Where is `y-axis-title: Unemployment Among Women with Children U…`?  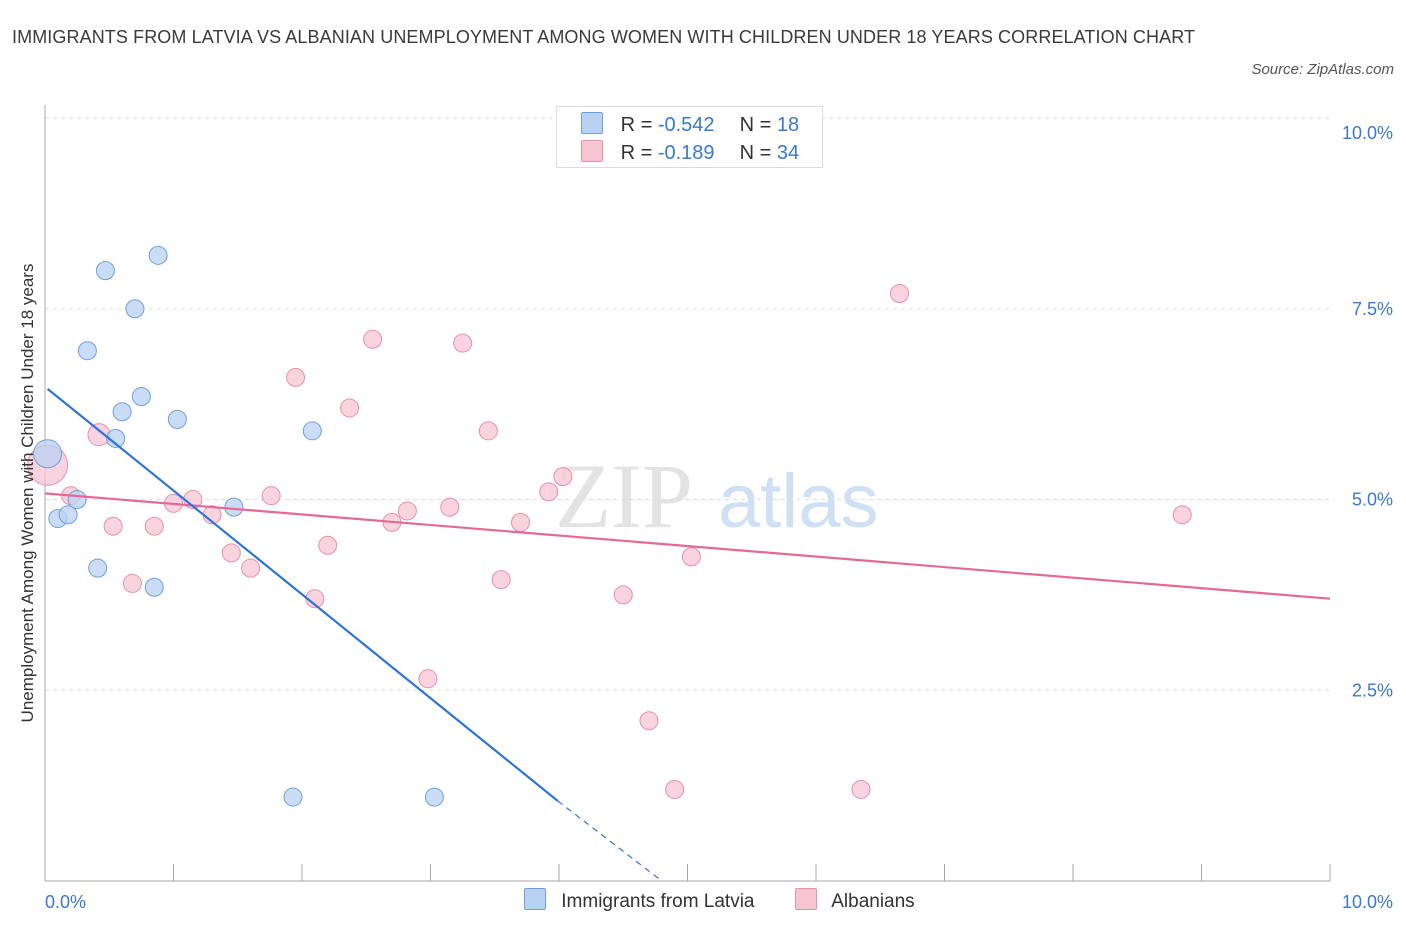 y-axis-title: Unemployment Among Women with Children U… is located at coordinates (27, 493).